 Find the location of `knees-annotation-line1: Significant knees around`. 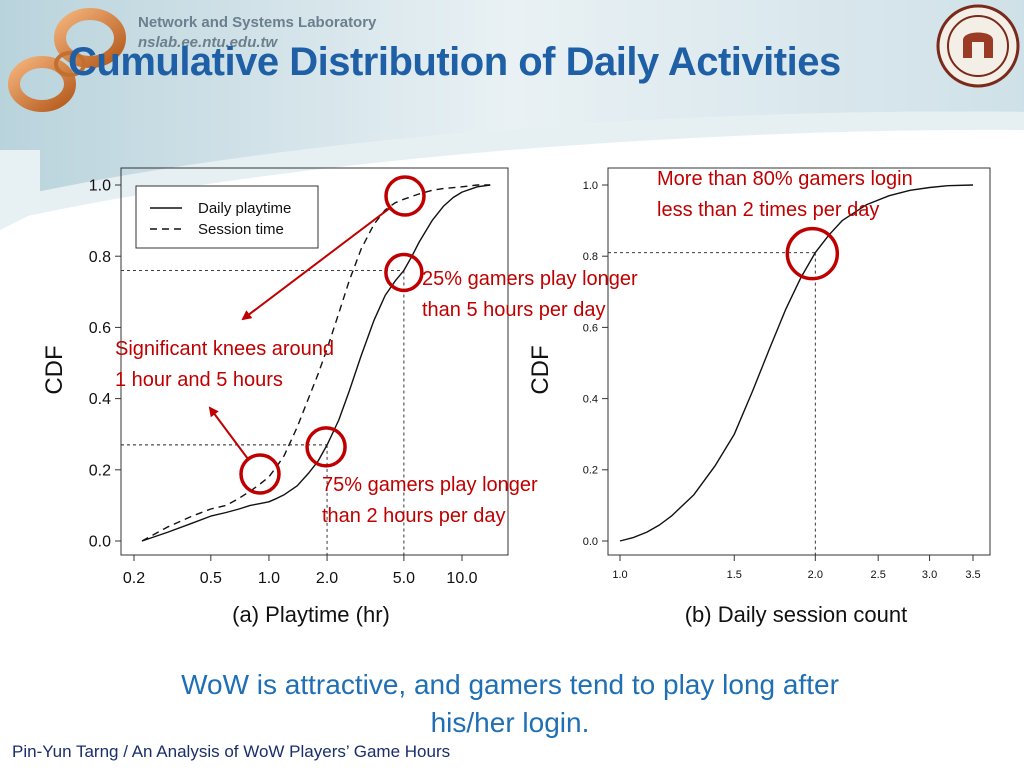

knees-annotation-line1: Significant knees around is located at coordinates (225, 349).